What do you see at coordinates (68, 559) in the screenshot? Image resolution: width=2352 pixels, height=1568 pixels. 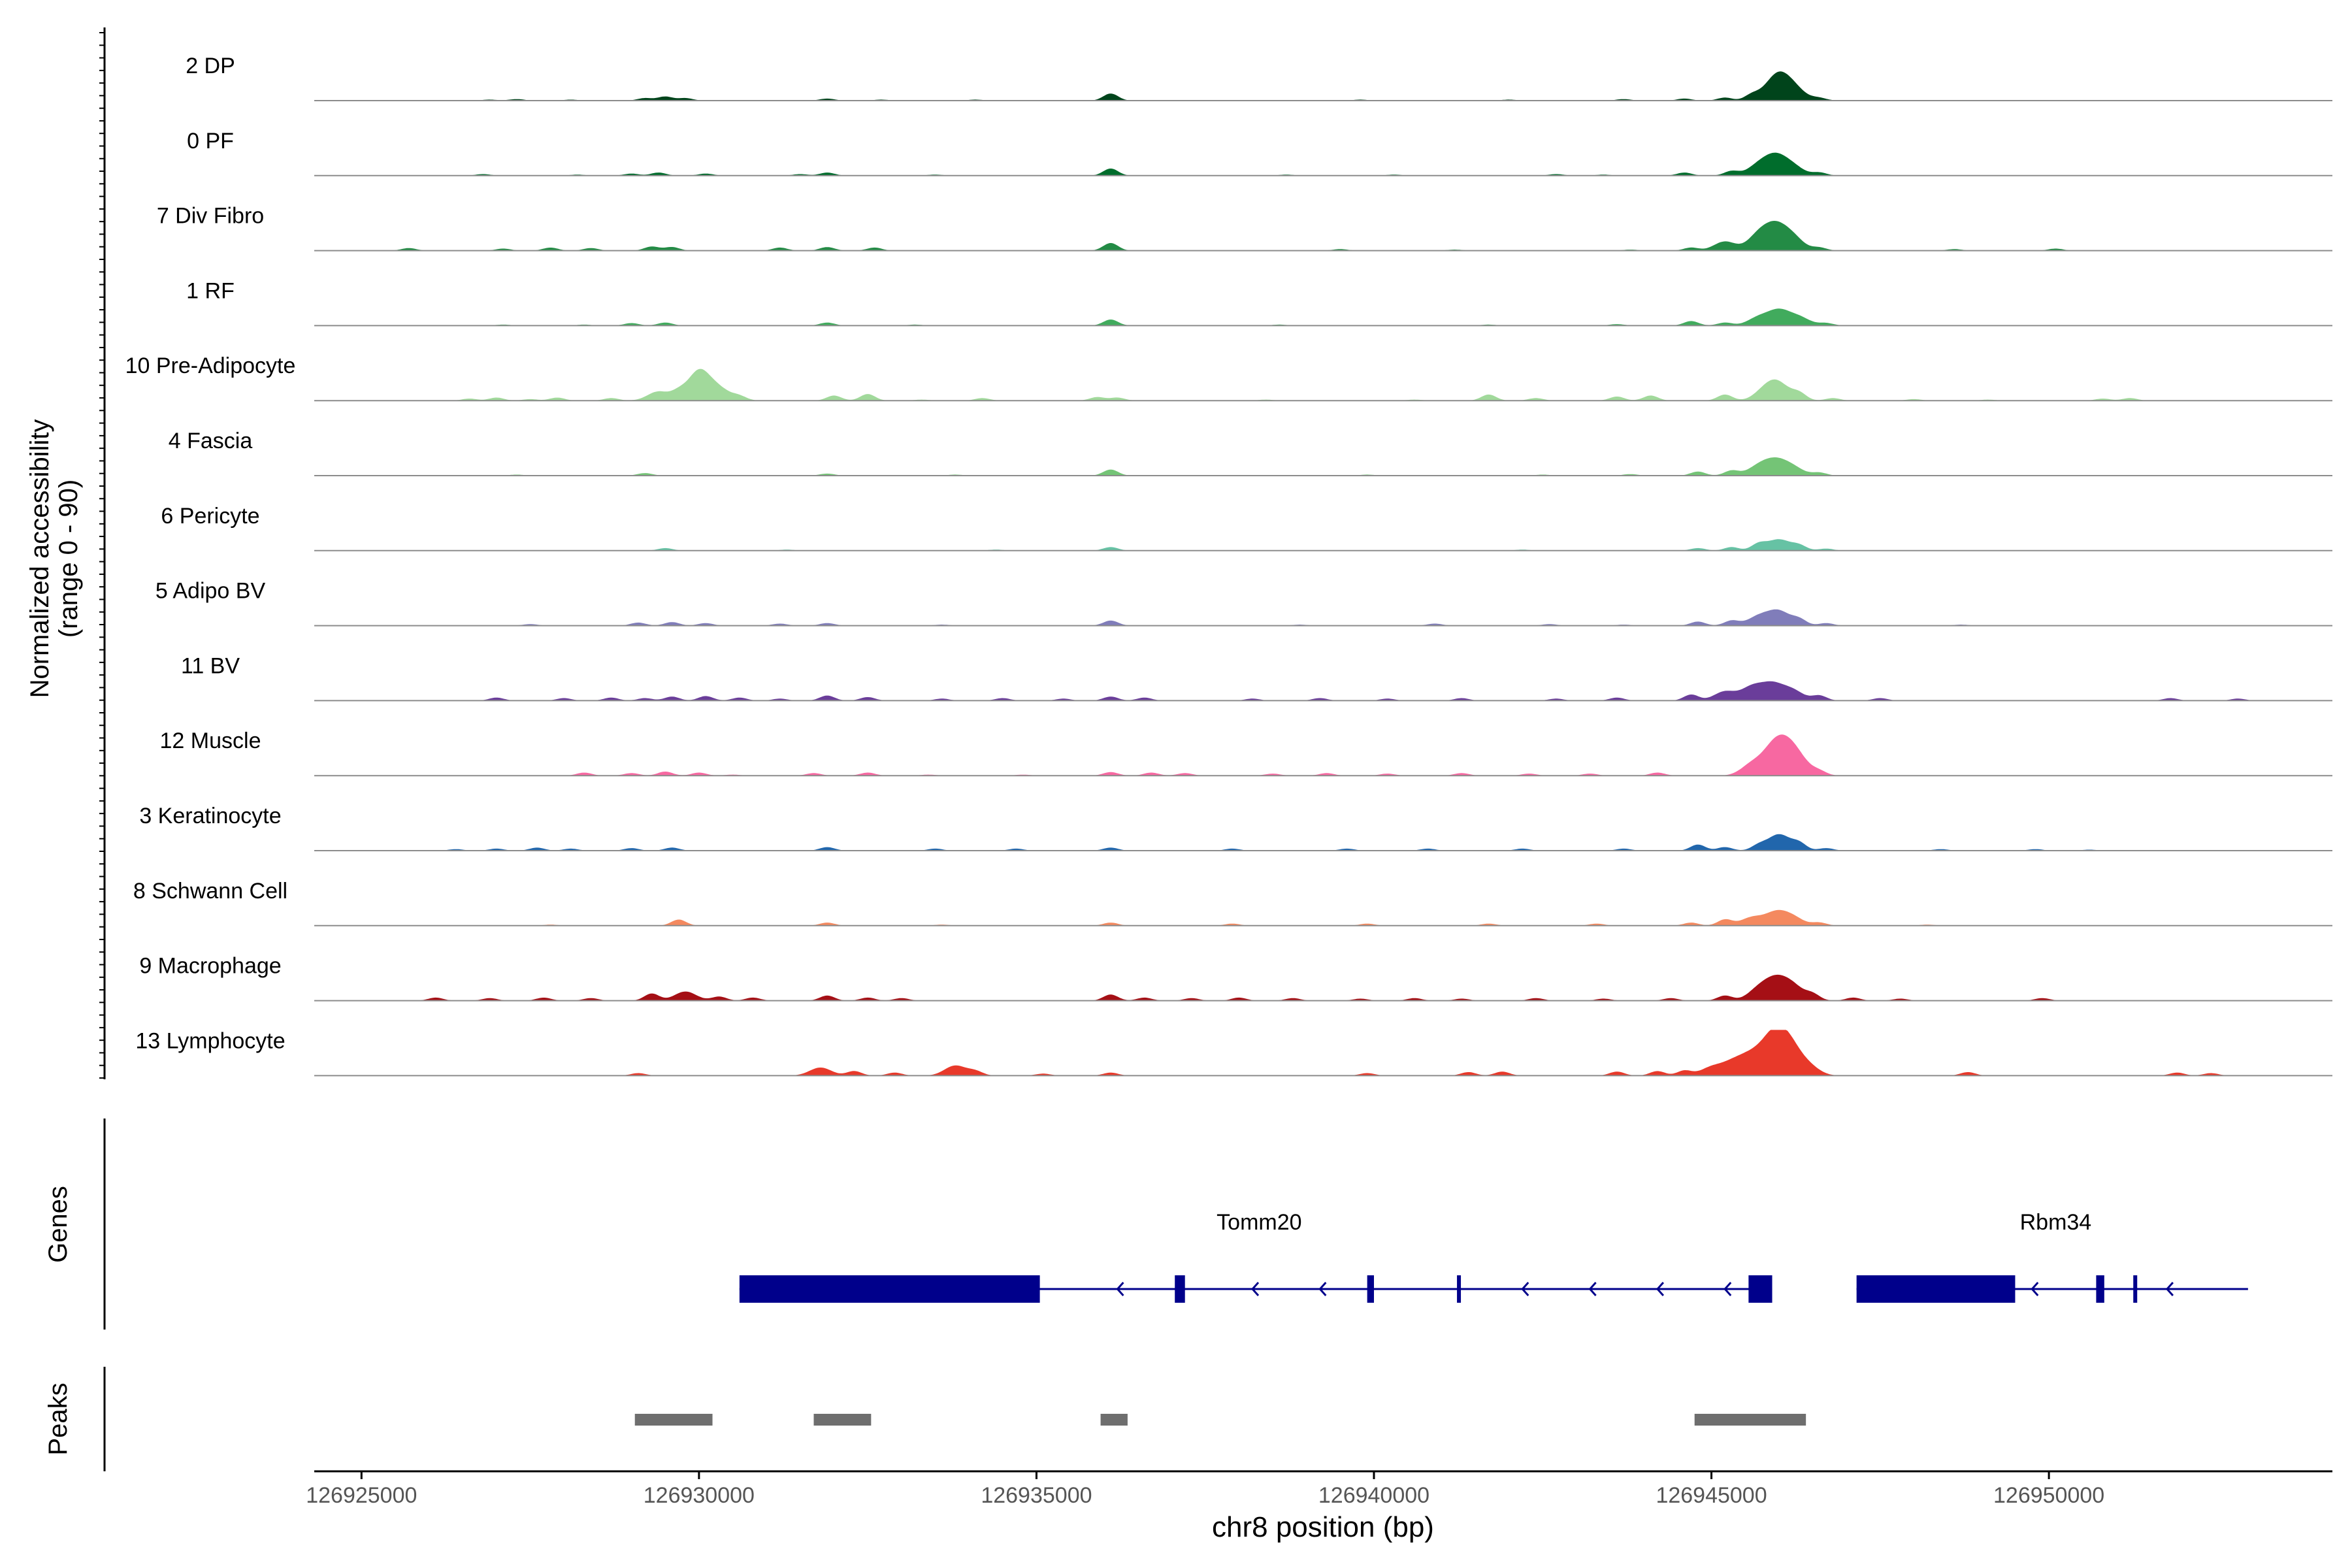 I see `y-axis-title-line2: (range 0 - 90)` at bounding box center [68, 559].